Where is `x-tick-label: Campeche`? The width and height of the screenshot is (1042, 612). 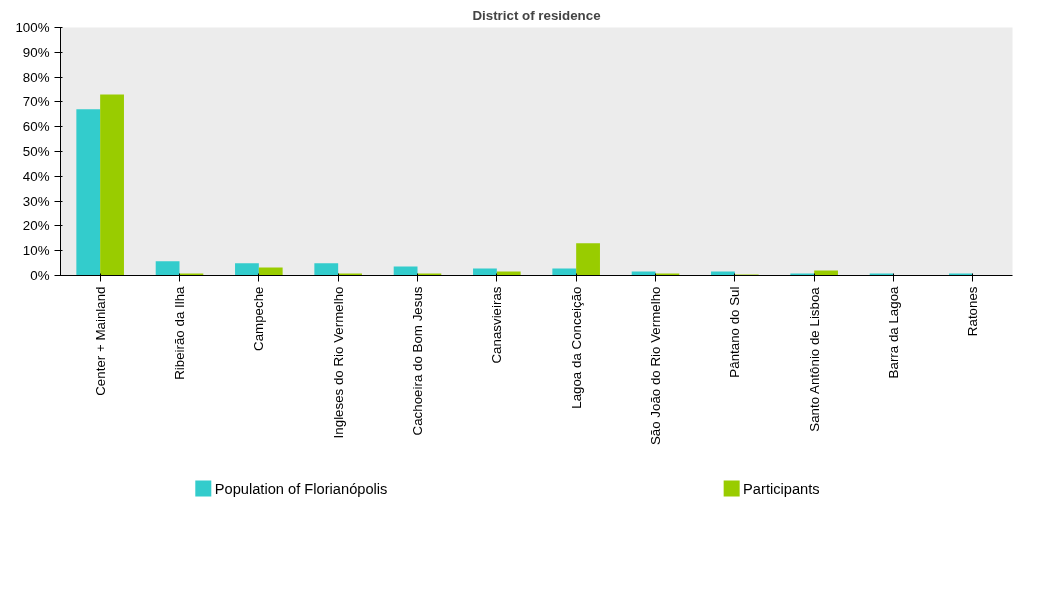
x-tick-label: Campeche is located at coordinates (259, 318).